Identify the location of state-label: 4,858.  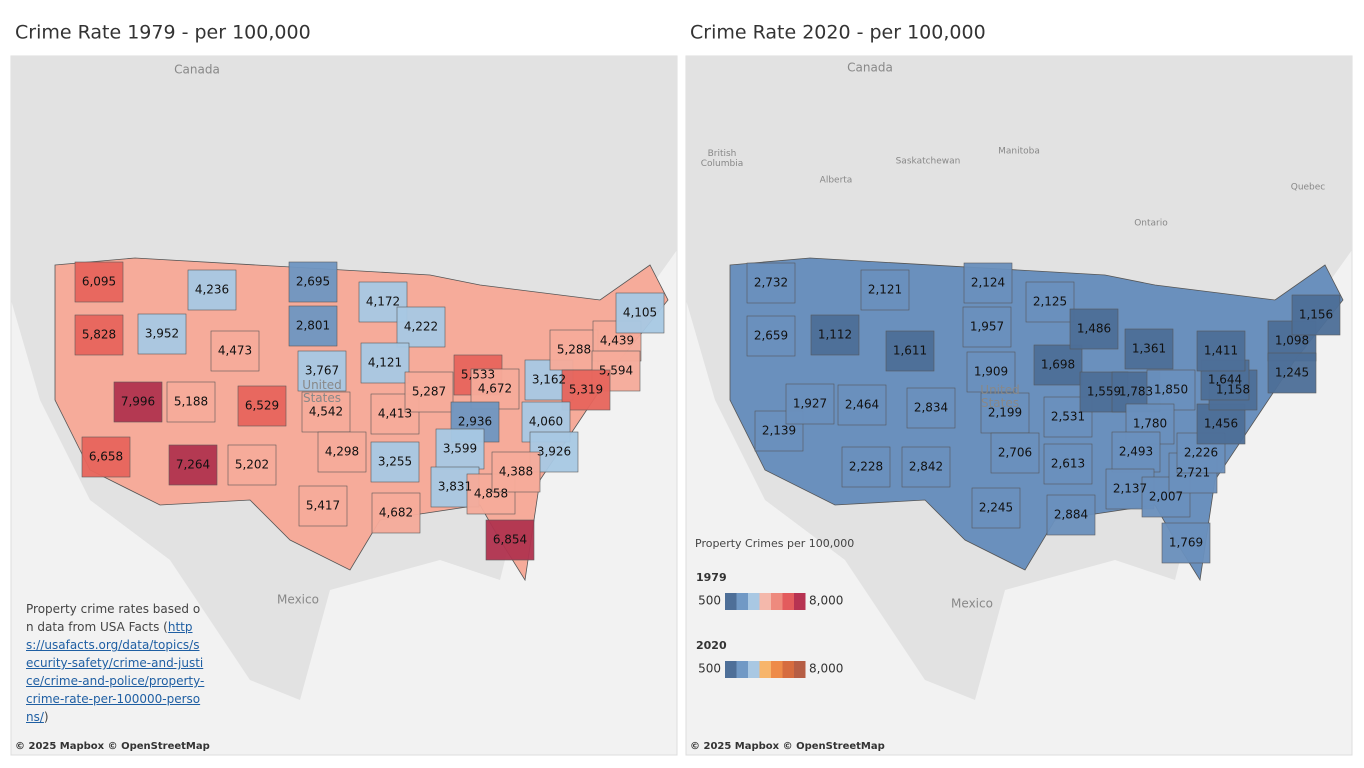
(491, 494).